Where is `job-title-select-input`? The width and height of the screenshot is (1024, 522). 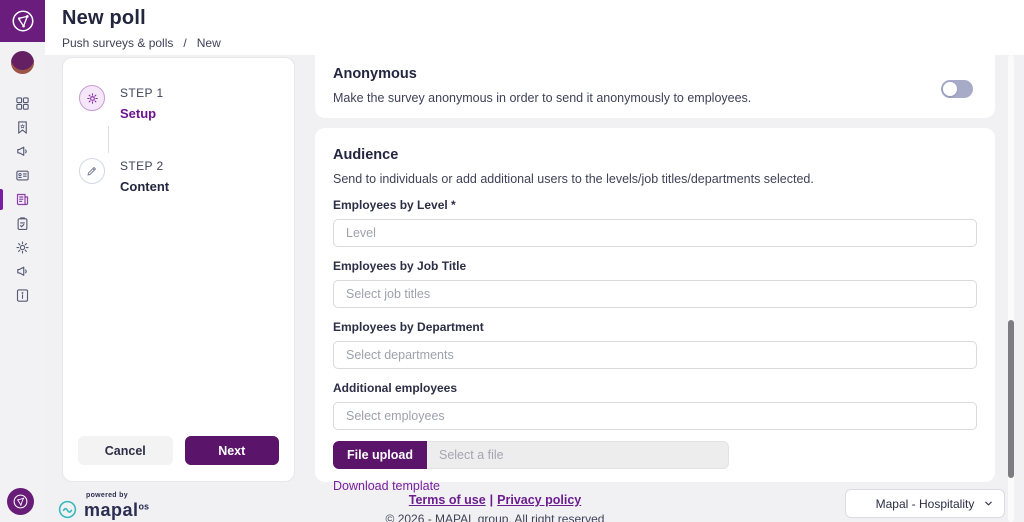
job-title-select-input is located at coordinates (655, 294).